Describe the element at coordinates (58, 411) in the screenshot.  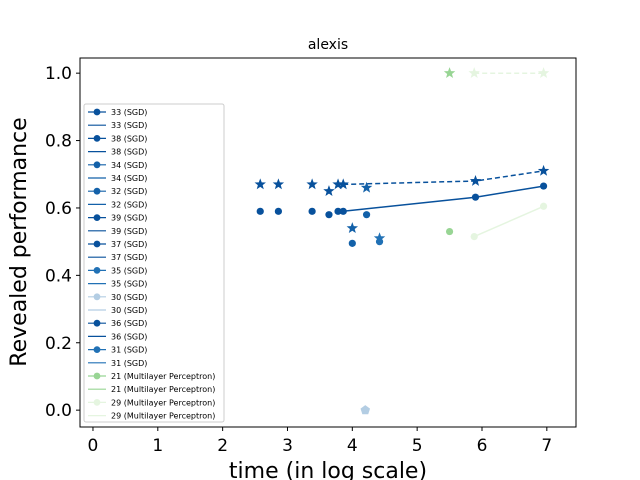
I see `y-tick-label: 0.0` at that location.